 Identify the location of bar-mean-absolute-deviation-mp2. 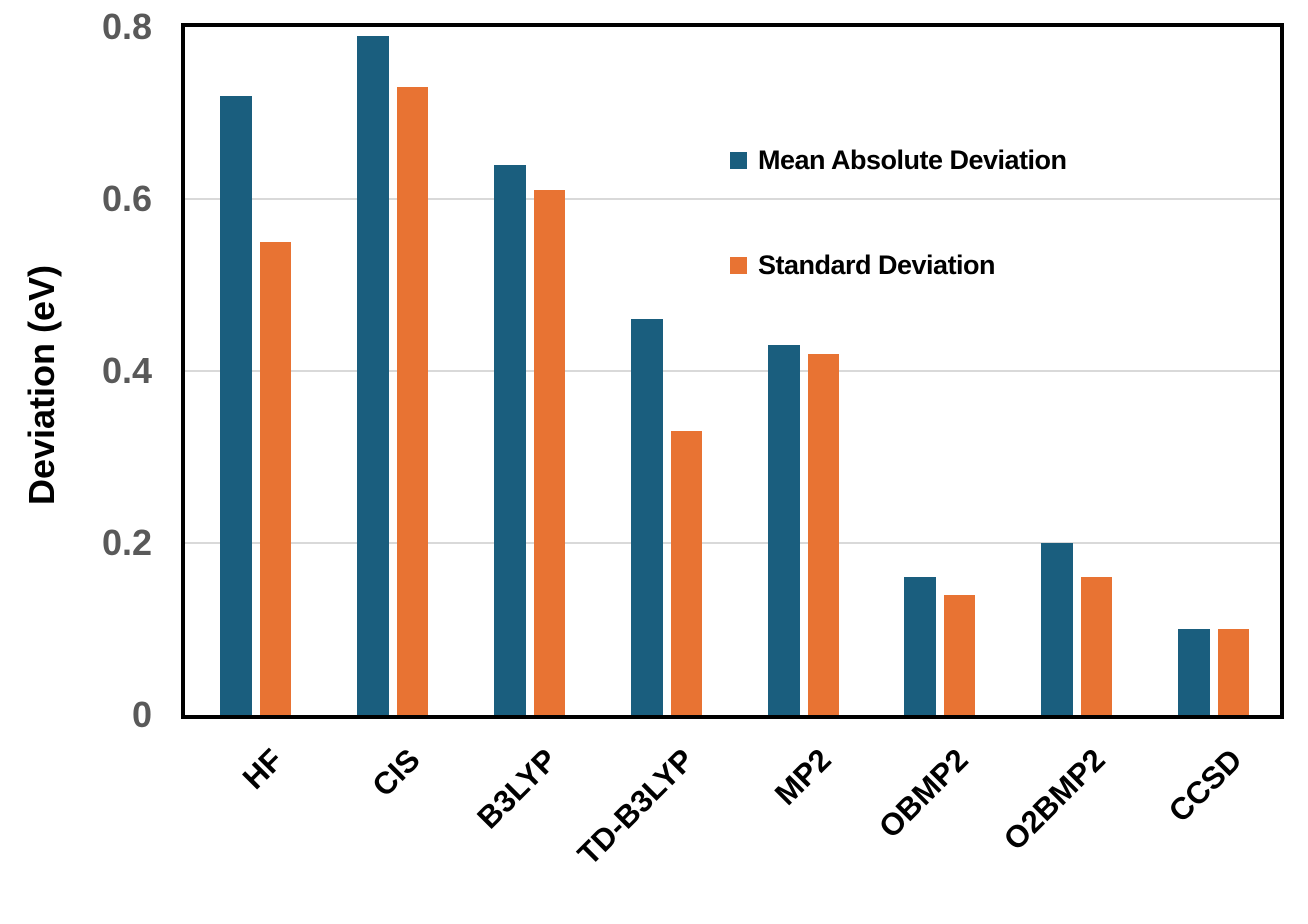
(783, 530).